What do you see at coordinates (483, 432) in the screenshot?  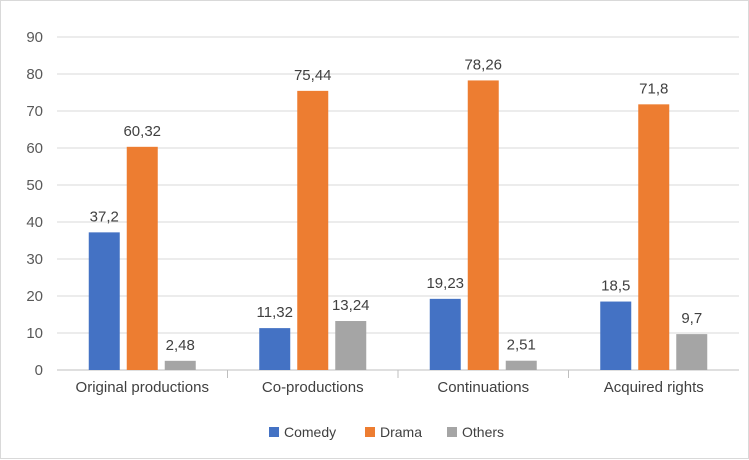 I see `legend-label: Others` at bounding box center [483, 432].